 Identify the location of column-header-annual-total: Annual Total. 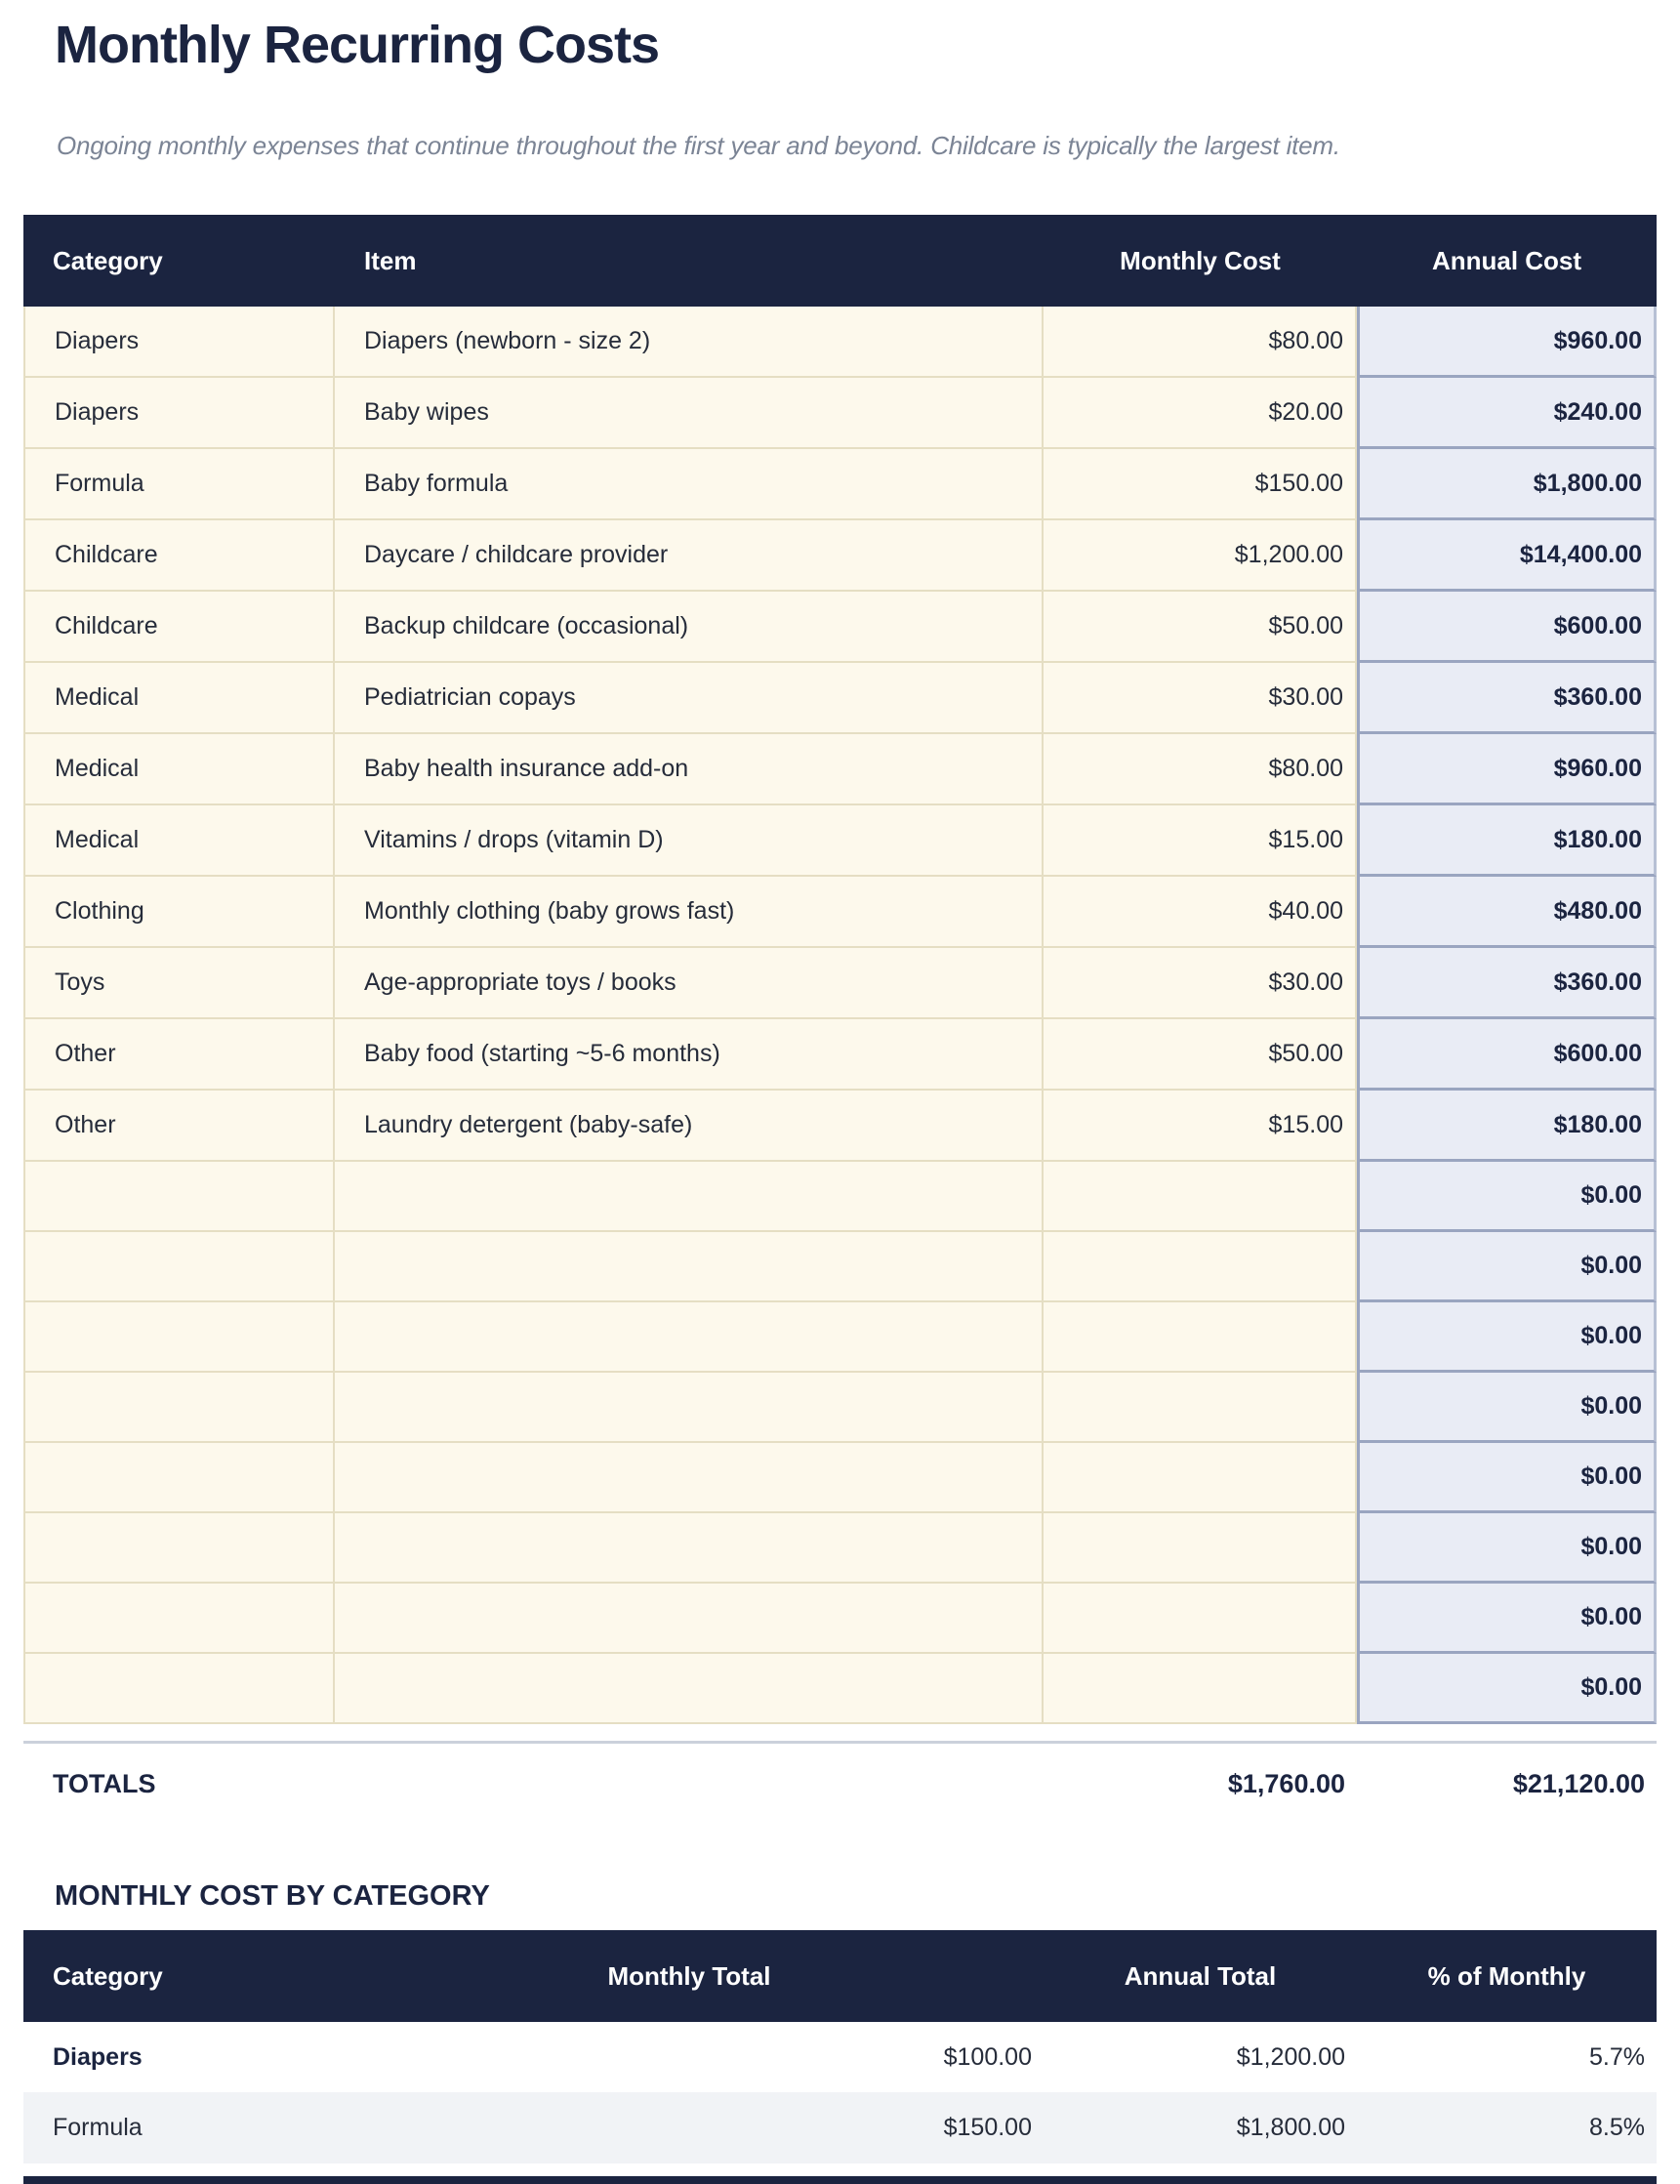
(1200, 1975).